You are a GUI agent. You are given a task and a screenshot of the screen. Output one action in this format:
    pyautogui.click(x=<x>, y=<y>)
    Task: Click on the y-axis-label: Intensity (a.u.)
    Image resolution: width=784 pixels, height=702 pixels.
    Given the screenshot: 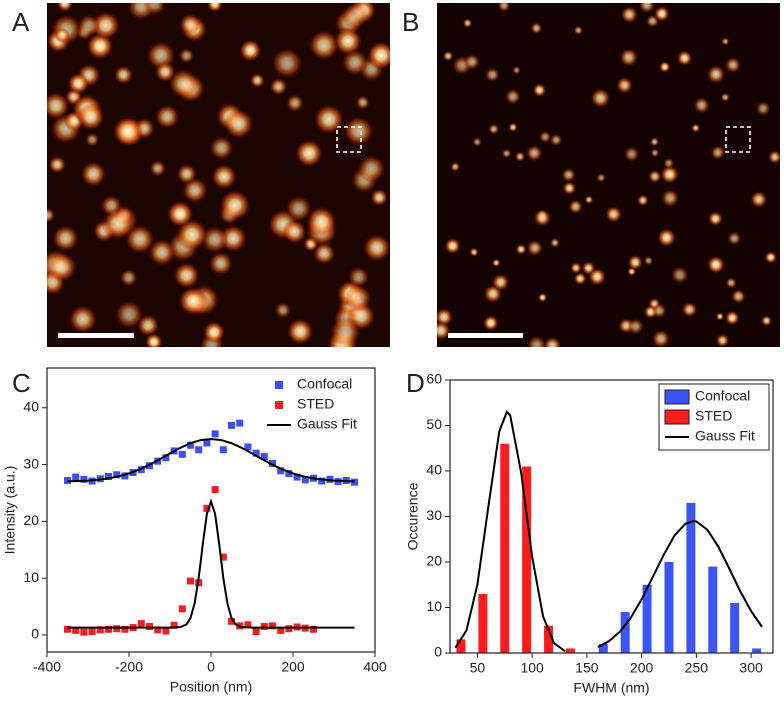 What is the action you would take?
    pyautogui.click(x=10, y=510)
    